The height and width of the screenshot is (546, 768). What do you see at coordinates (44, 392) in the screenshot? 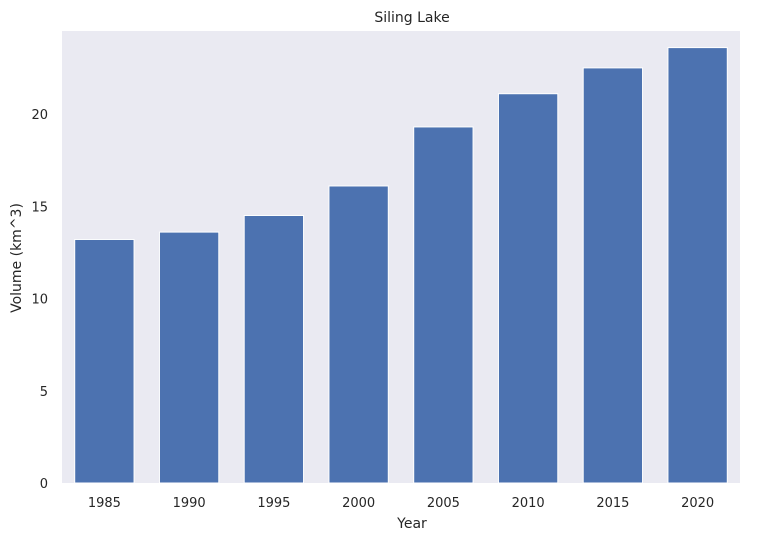
I see `y-tick-label: 5` at bounding box center [44, 392].